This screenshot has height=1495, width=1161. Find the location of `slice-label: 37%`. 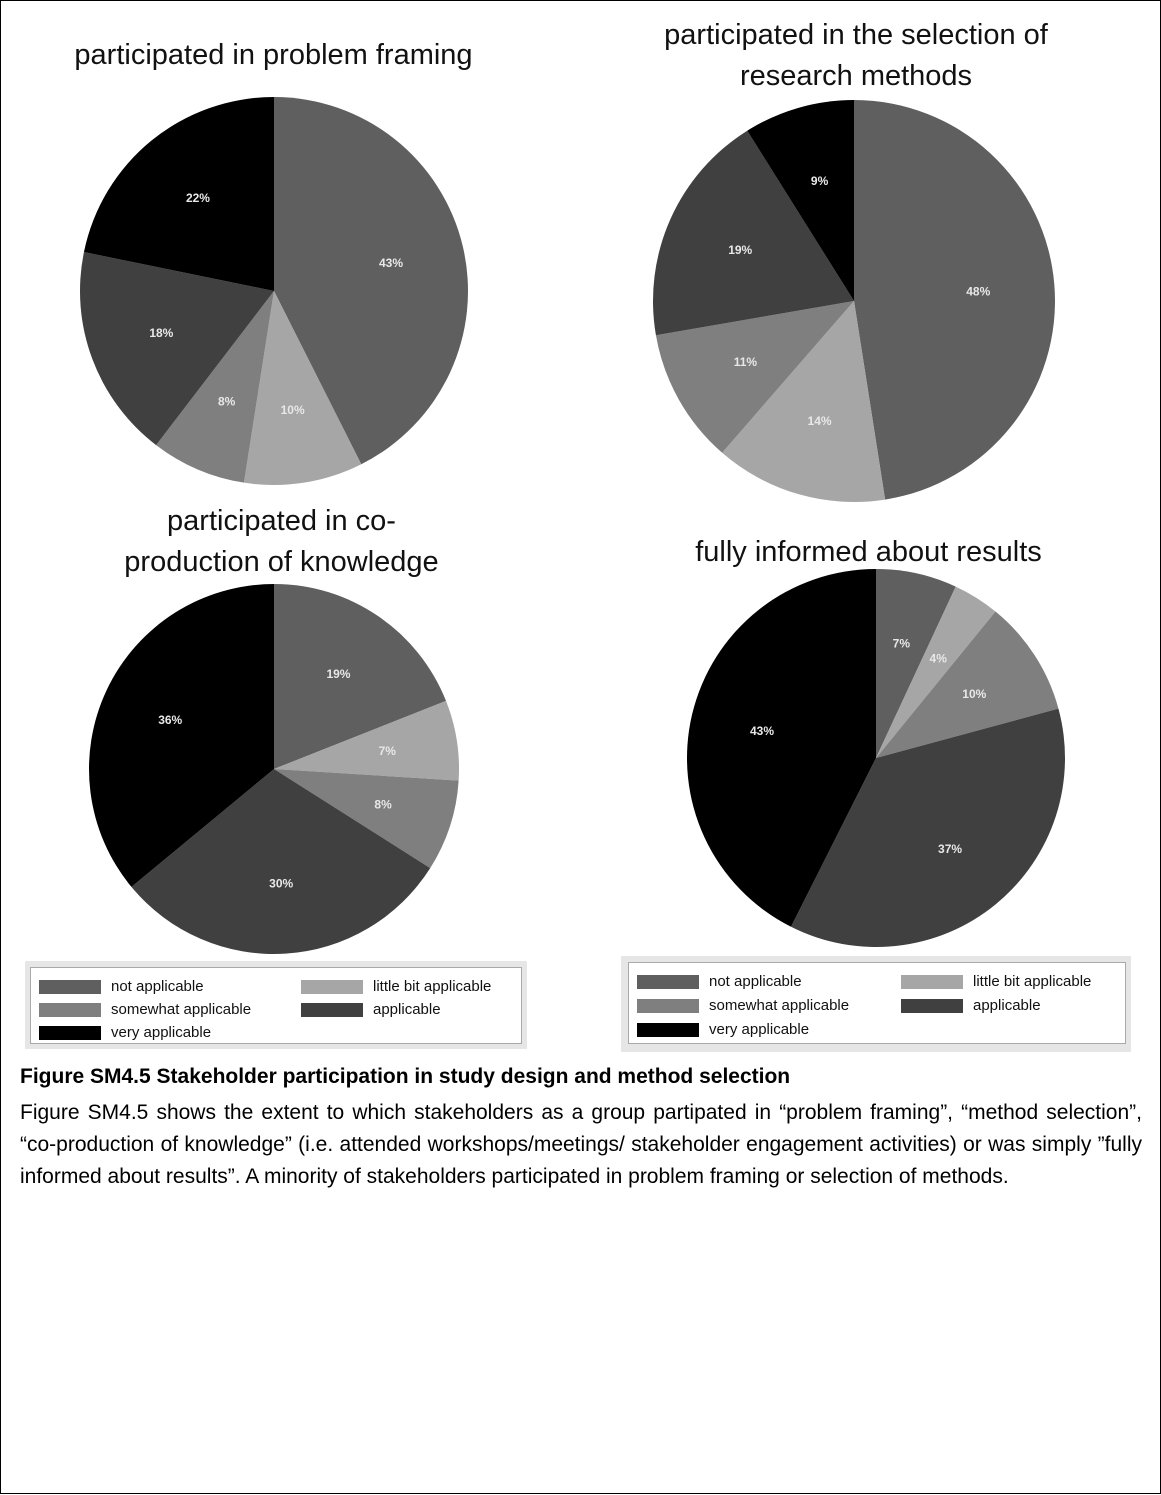

slice-label: 37% is located at coordinates (950, 849).